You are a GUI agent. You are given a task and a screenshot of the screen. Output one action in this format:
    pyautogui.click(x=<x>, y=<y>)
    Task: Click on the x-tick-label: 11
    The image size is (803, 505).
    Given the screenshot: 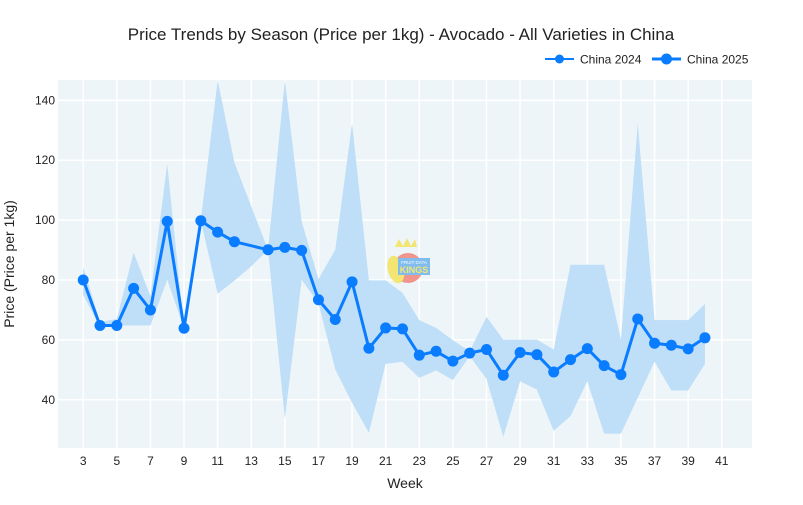 What is the action you would take?
    pyautogui.click(x=217, y=461)
    